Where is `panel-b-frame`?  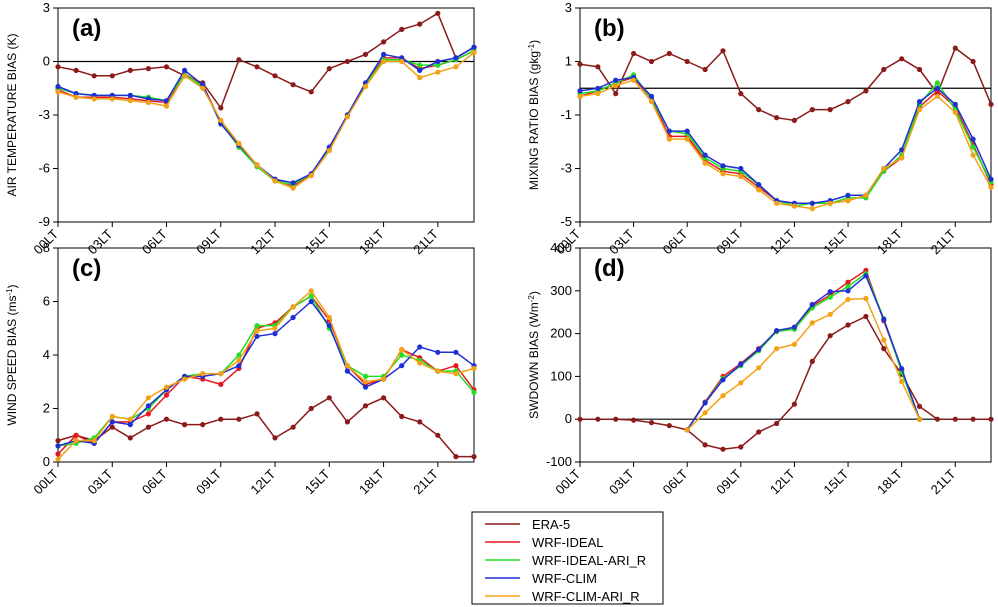
panel-b-frame is located at coordinates (785, 115).